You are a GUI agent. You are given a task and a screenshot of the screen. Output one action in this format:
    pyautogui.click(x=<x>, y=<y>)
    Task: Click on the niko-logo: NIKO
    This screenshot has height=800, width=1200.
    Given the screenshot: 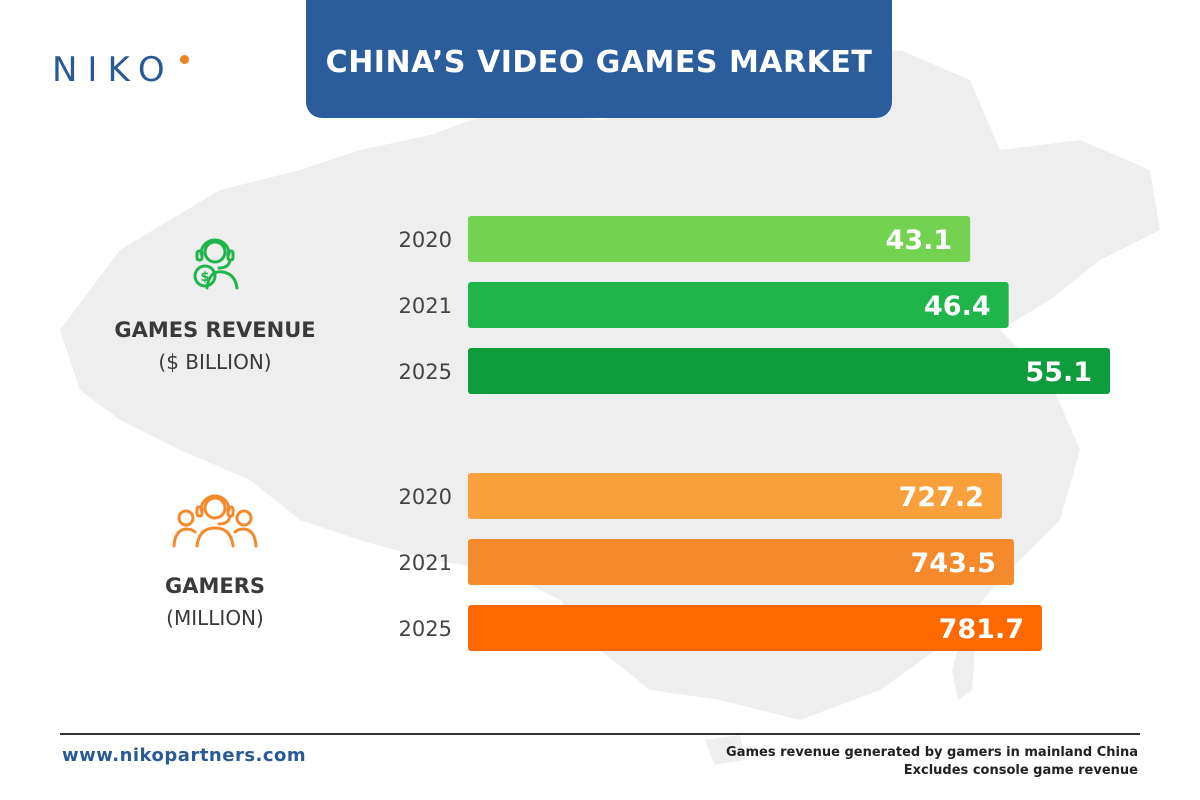 What is the action you would take?
    pyautogui.click(x=113, y=70)
    